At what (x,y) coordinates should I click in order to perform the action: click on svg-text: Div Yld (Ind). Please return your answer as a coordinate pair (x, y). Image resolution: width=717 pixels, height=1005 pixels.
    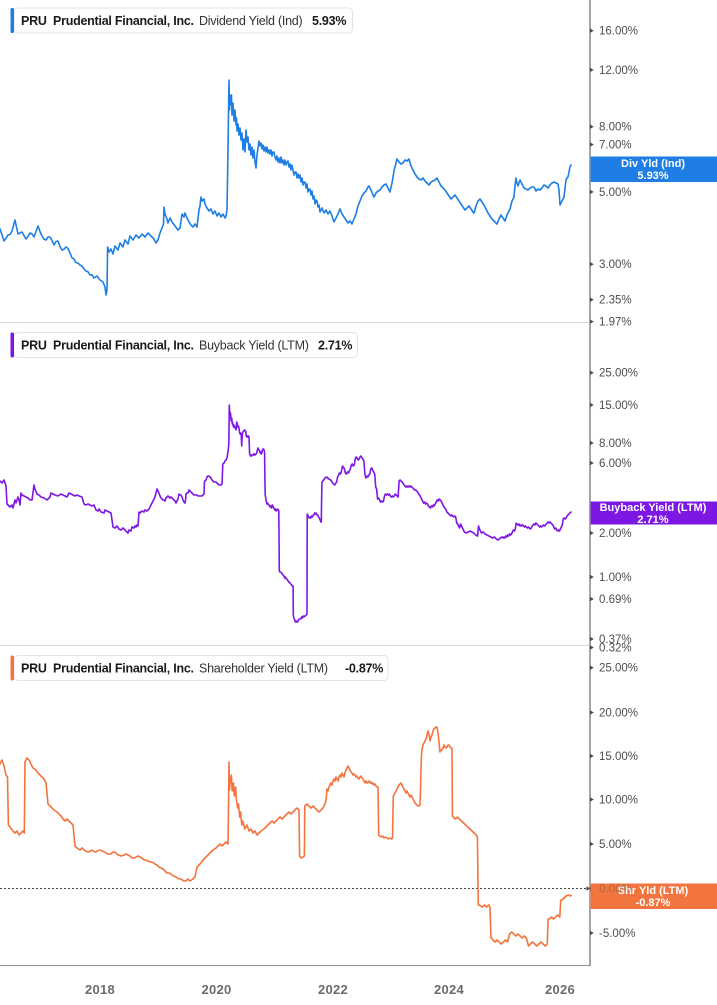
    Looking at the image, I should click on (653, 164).